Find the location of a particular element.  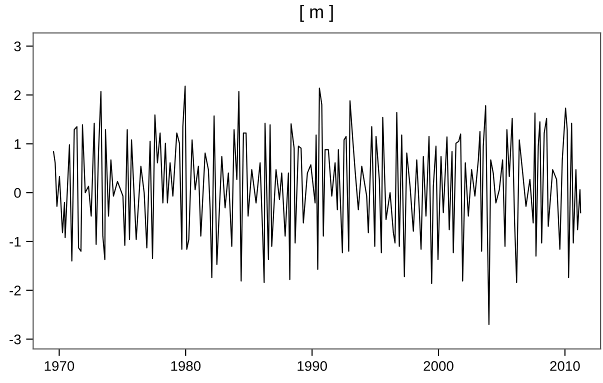

x-tick-label: 1970 is located at coordinates (59, 366).